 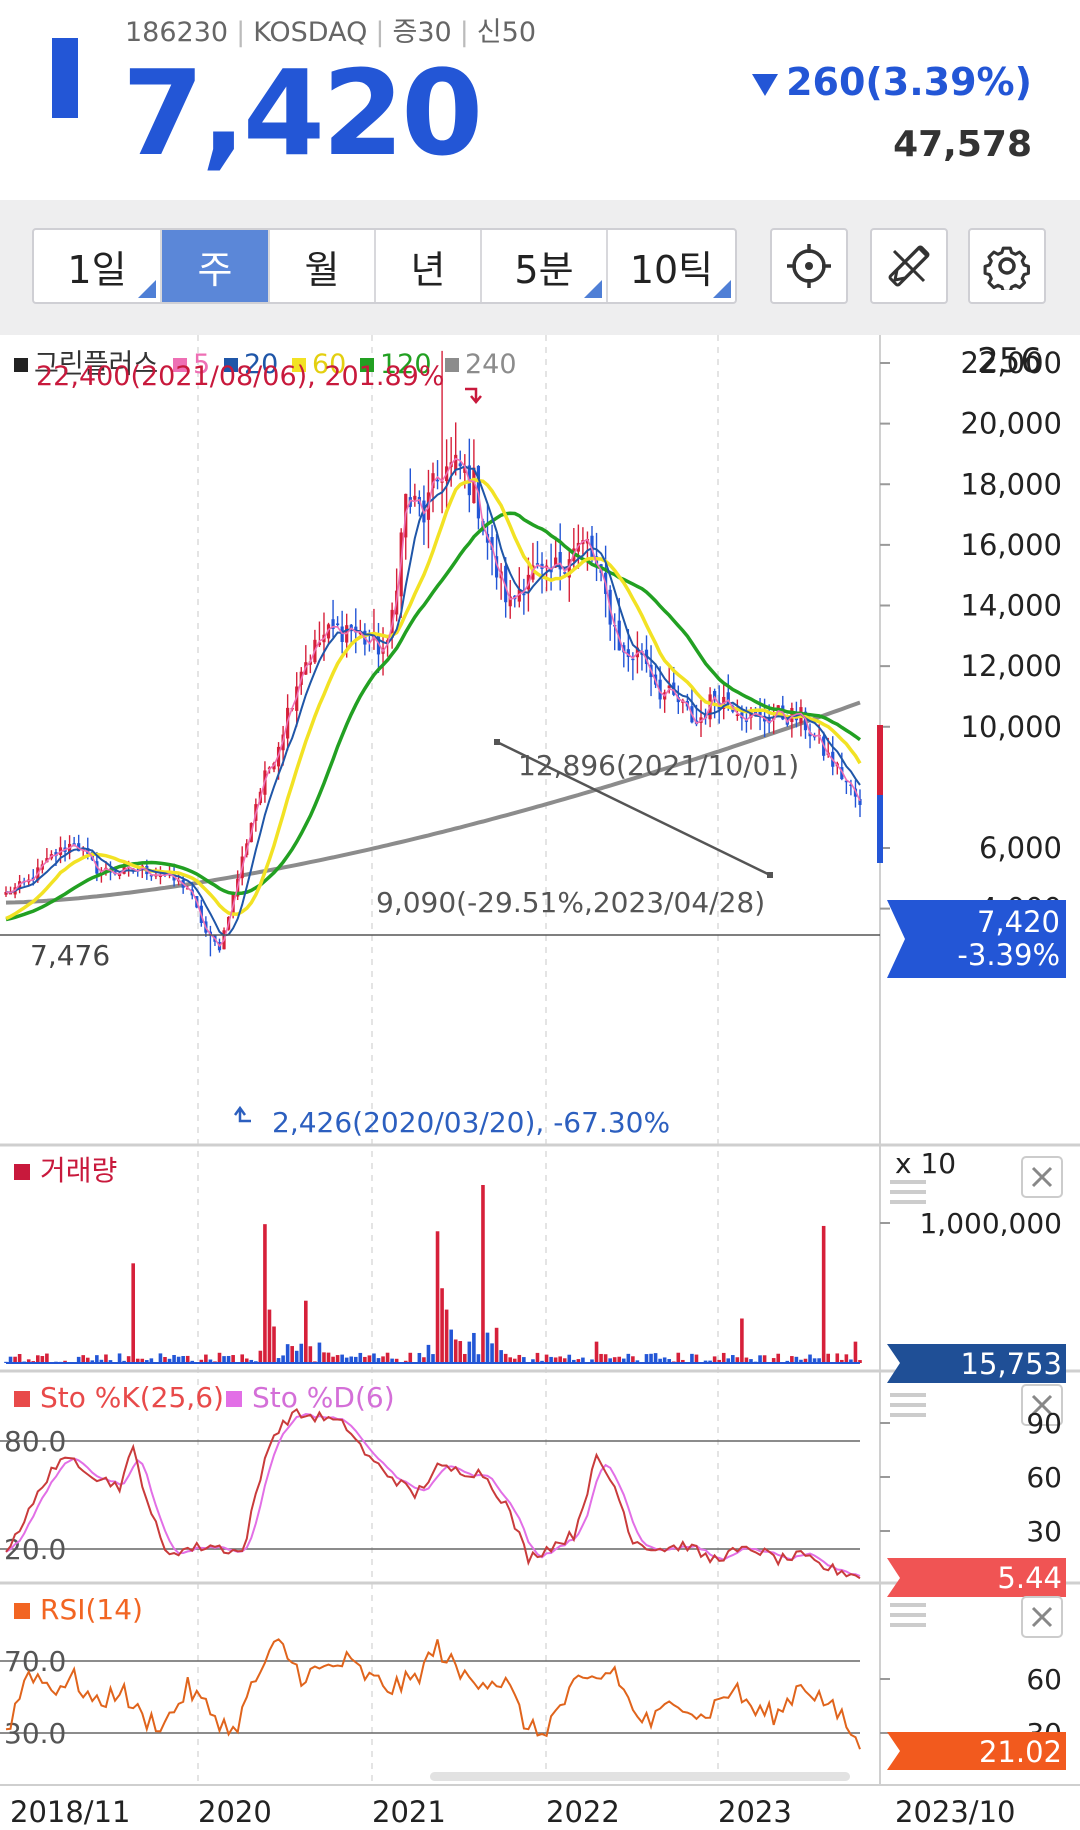 I want to click on tab-label: 10틱, so click(x=671, y=269).